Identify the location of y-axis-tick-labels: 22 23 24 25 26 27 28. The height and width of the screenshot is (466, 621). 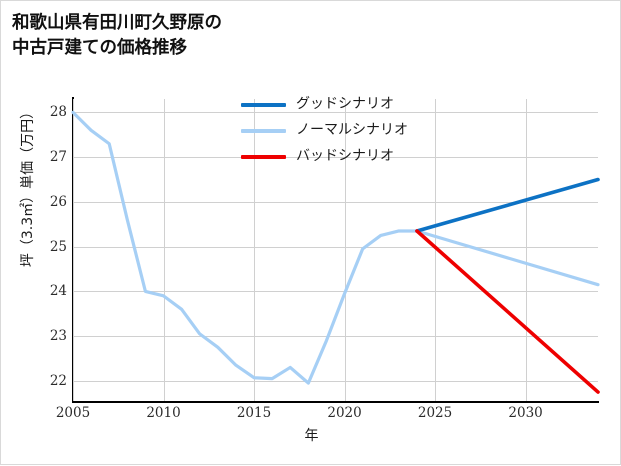
(42, 233).